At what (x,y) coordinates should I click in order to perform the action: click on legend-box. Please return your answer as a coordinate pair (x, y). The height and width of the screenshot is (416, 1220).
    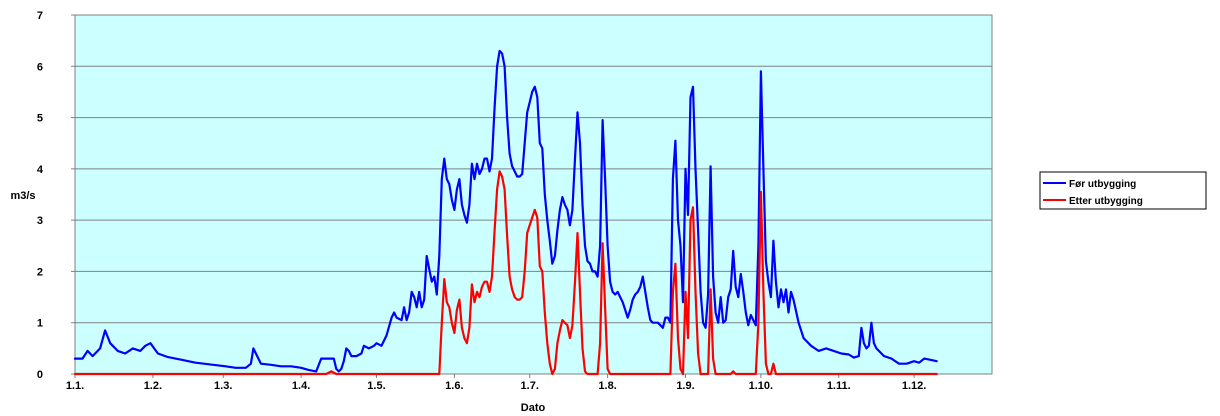
    Looking at the image, I should click on (1123, 190).